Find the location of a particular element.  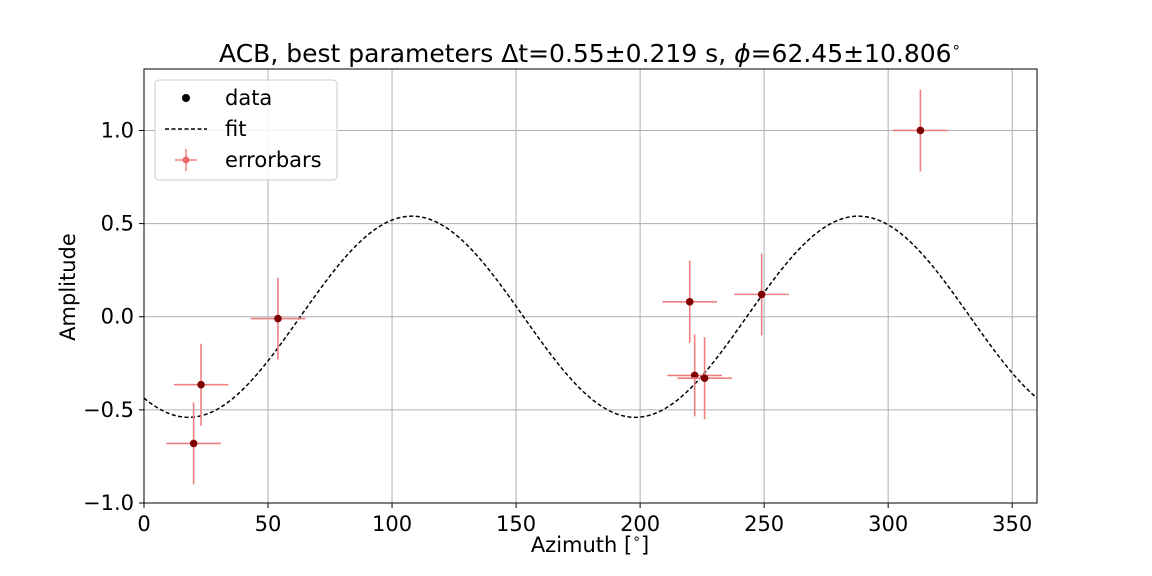

x-axis-label: Azimuth [∘] is located at coordinates (590, 544).